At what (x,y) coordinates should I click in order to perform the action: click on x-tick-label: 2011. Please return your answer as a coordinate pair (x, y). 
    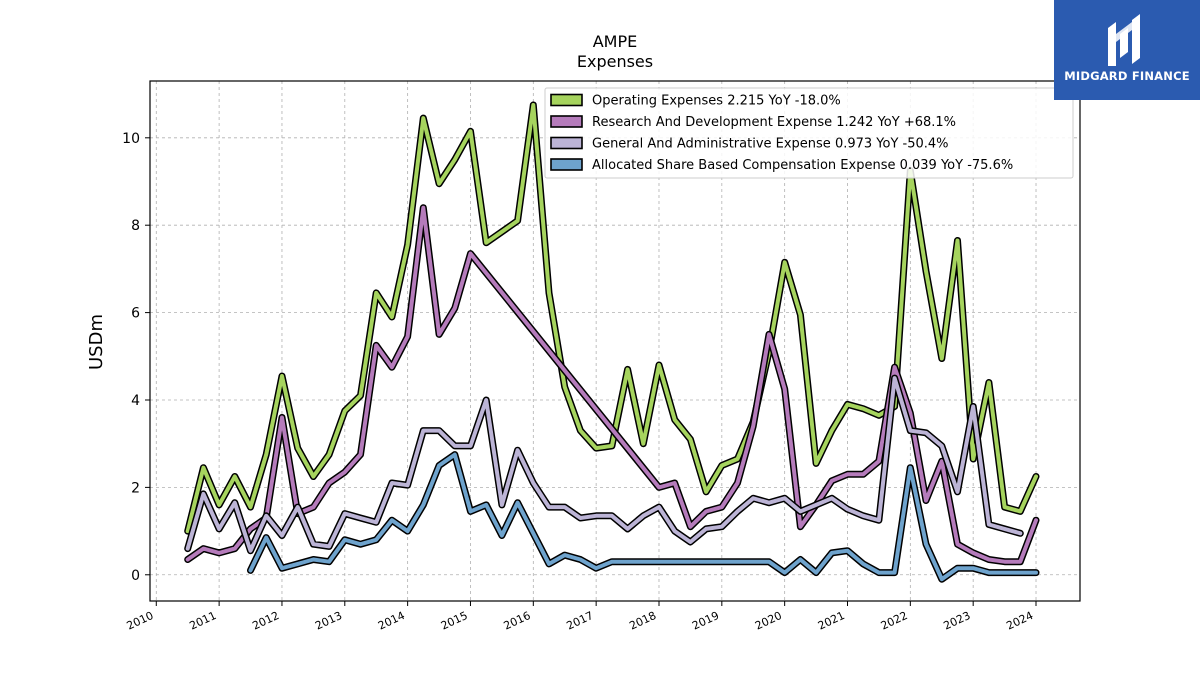
    Looking at the image, I should click on (203, 621).